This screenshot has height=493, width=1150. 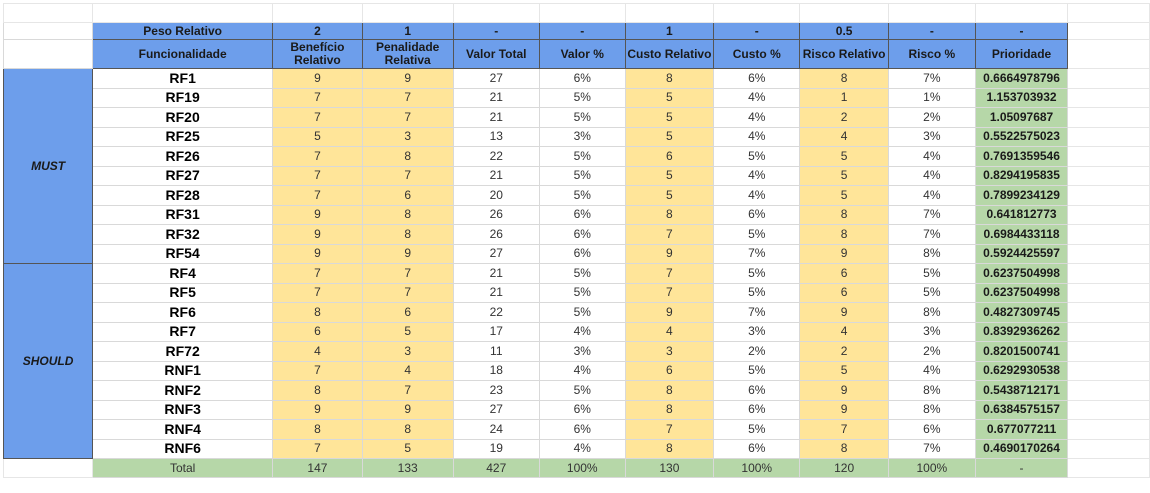 I want to click on penalidade-cell: 5, so click(x=407, y=448).